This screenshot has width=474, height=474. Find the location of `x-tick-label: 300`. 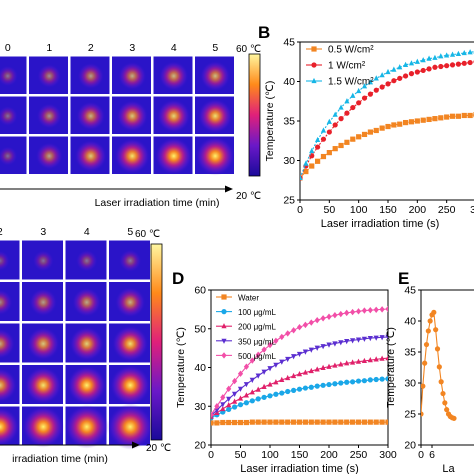

x-tick-label: 300 is located at coordinates (388, 455).